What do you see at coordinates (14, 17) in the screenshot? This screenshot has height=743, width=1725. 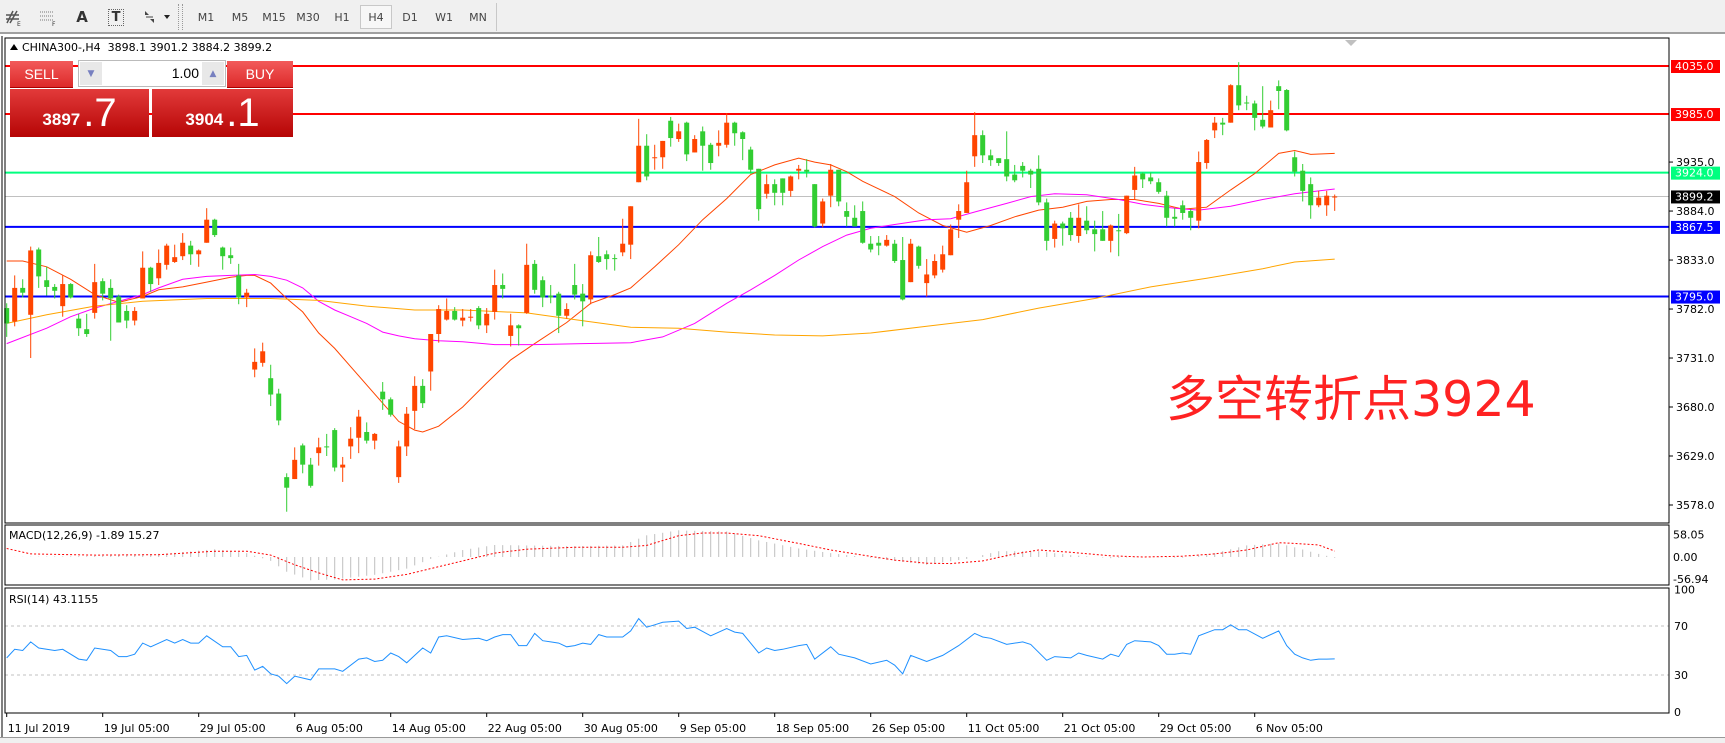 I see `fibonacci-expansion-icon: E` at bounding box center [14, 17].